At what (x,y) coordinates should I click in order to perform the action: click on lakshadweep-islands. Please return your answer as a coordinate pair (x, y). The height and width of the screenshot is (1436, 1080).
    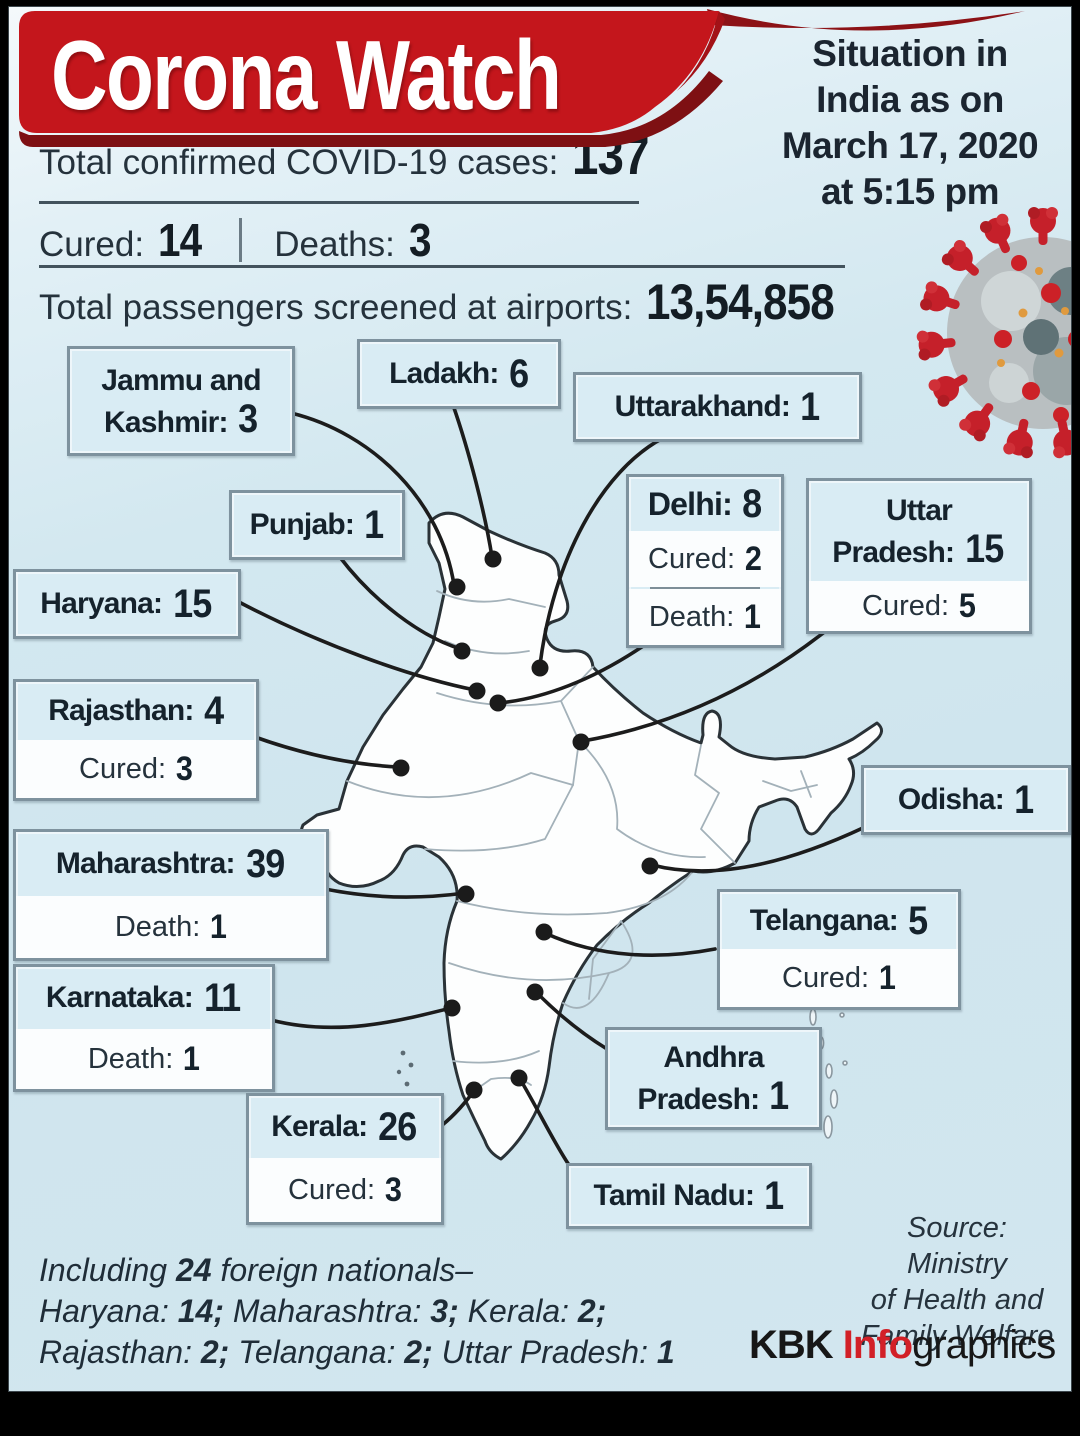
    Looking at the image, I should click on (405, 1068).